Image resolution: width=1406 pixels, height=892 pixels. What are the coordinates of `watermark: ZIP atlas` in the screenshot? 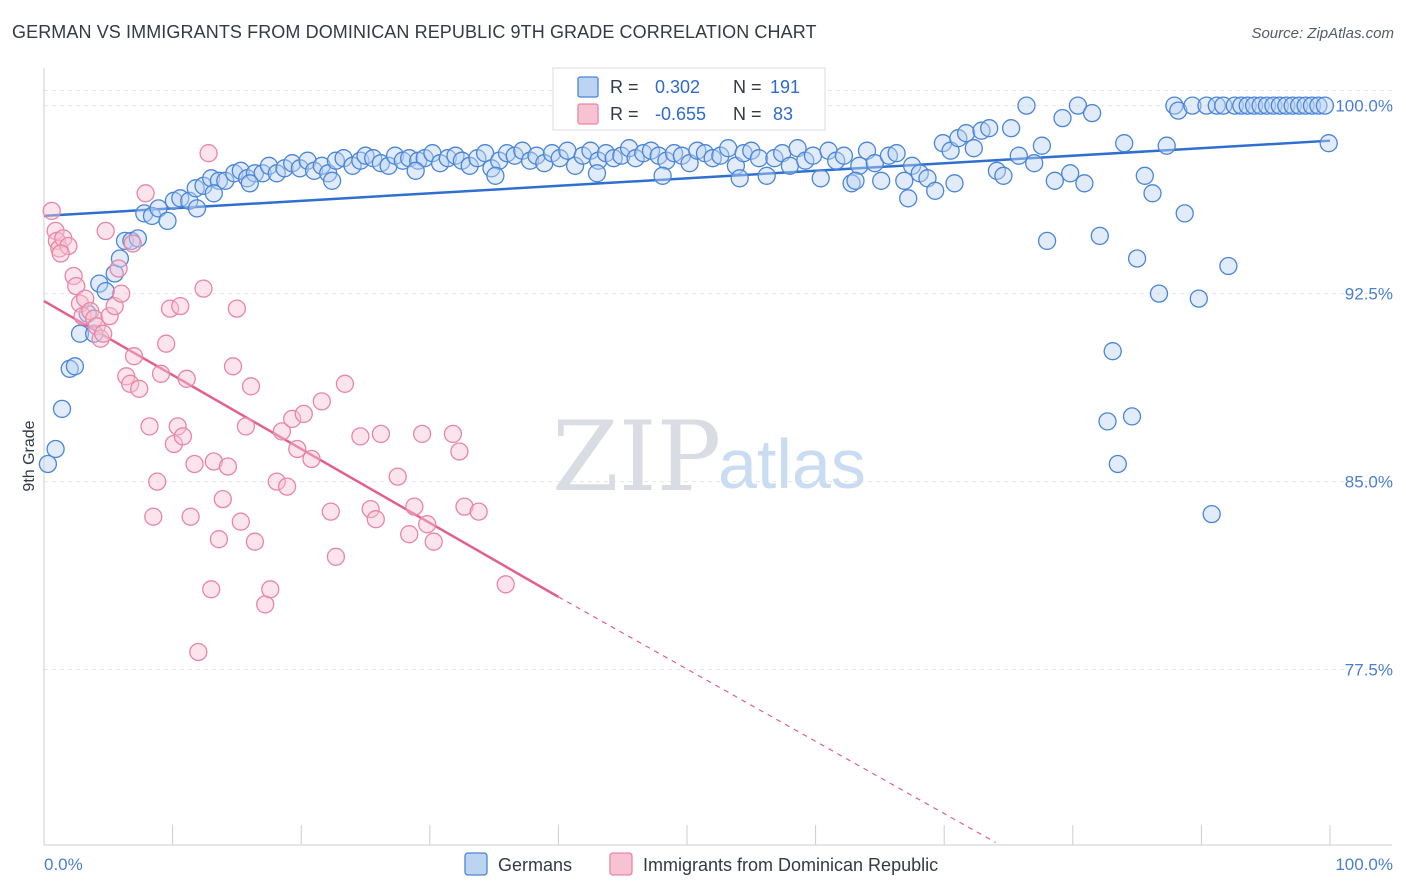 It's located at (709, 457).